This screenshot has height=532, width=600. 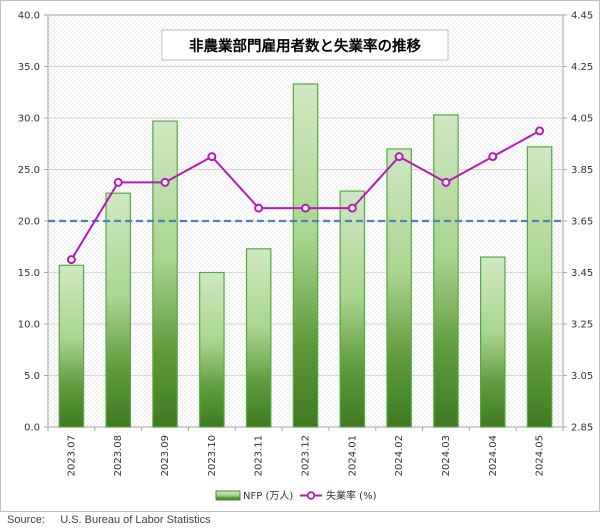 I want to click on right-tick-label: 4.45, so click(x=582, y=16).